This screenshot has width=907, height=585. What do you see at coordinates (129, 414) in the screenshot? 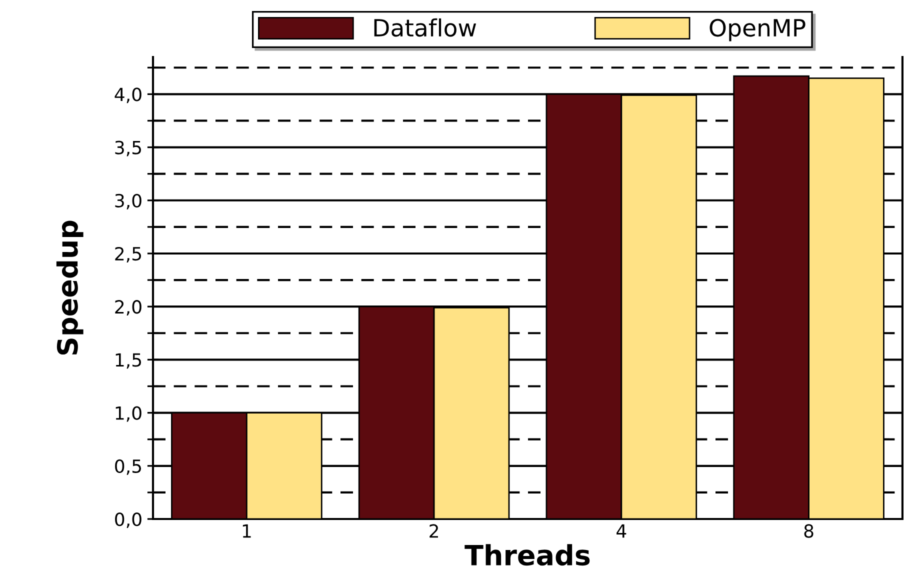
I see `y-tick-label: 1,0` at bounding box center [129, 414].